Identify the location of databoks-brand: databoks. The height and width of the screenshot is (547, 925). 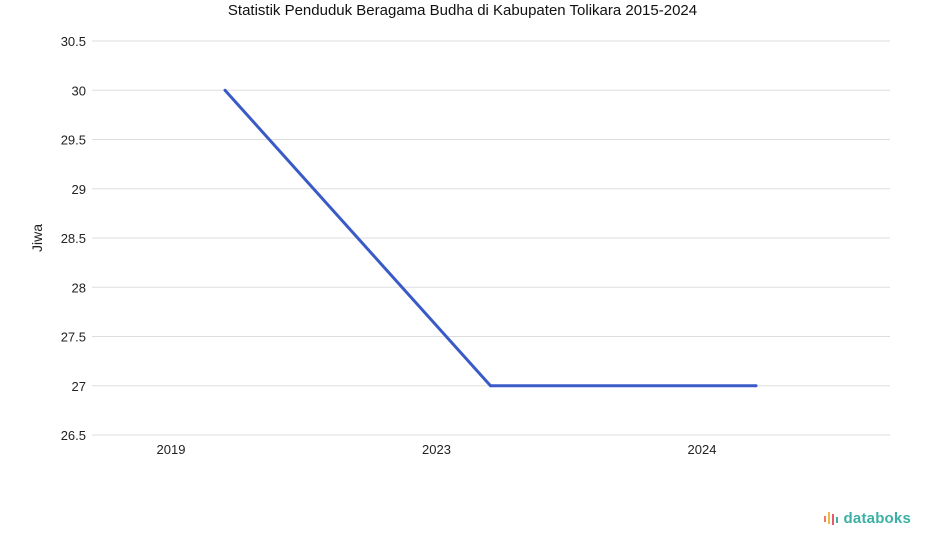
(867, 518).